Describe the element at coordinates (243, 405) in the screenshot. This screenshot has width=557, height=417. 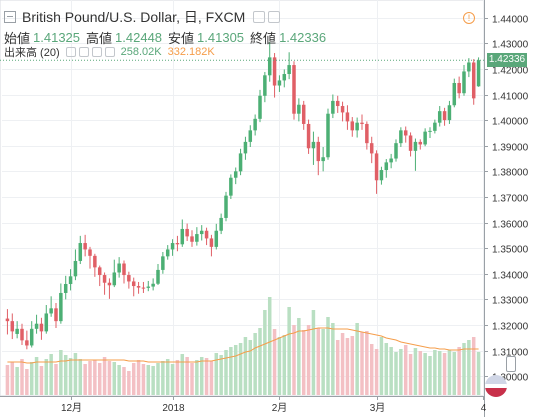
I see `x-axis: 12月 2018 2月 3月 4` at that location.